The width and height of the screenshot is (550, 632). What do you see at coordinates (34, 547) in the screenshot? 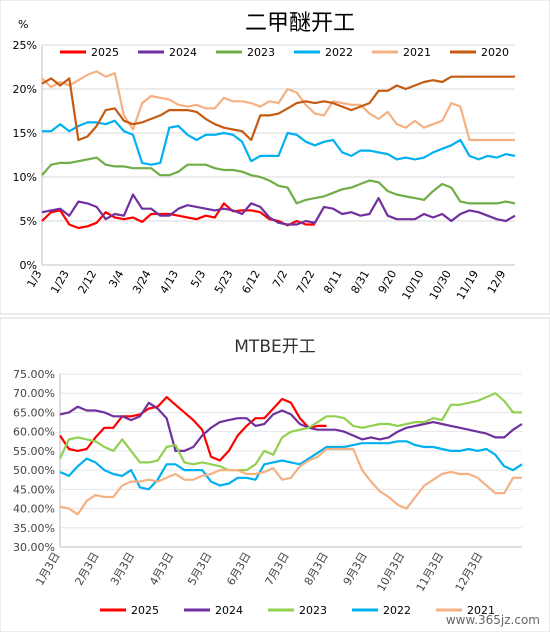
I see `ytick-label: 30.00%` at bounding box center [34, 547].